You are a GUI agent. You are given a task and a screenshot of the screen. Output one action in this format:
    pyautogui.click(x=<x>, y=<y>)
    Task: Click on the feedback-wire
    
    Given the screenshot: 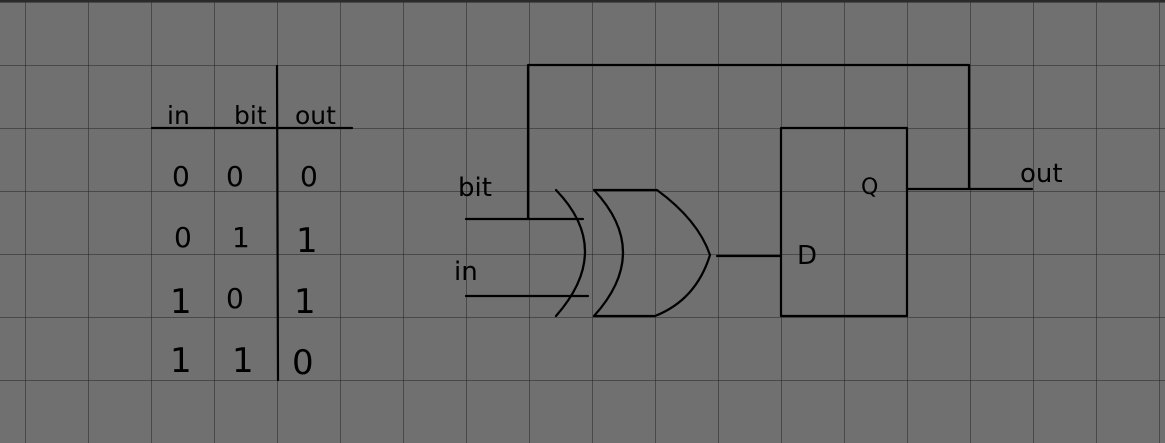 What is the action you would take?
    pyautogui.click(x=748, y=141)
    